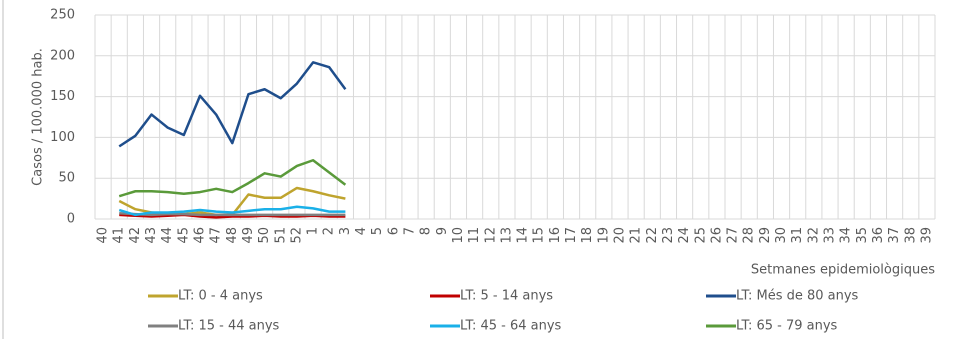  What do you see at coordinates (345, 231) in the screenshot?
I see `x-tick-label: 3` at bounding box center [345, 231].